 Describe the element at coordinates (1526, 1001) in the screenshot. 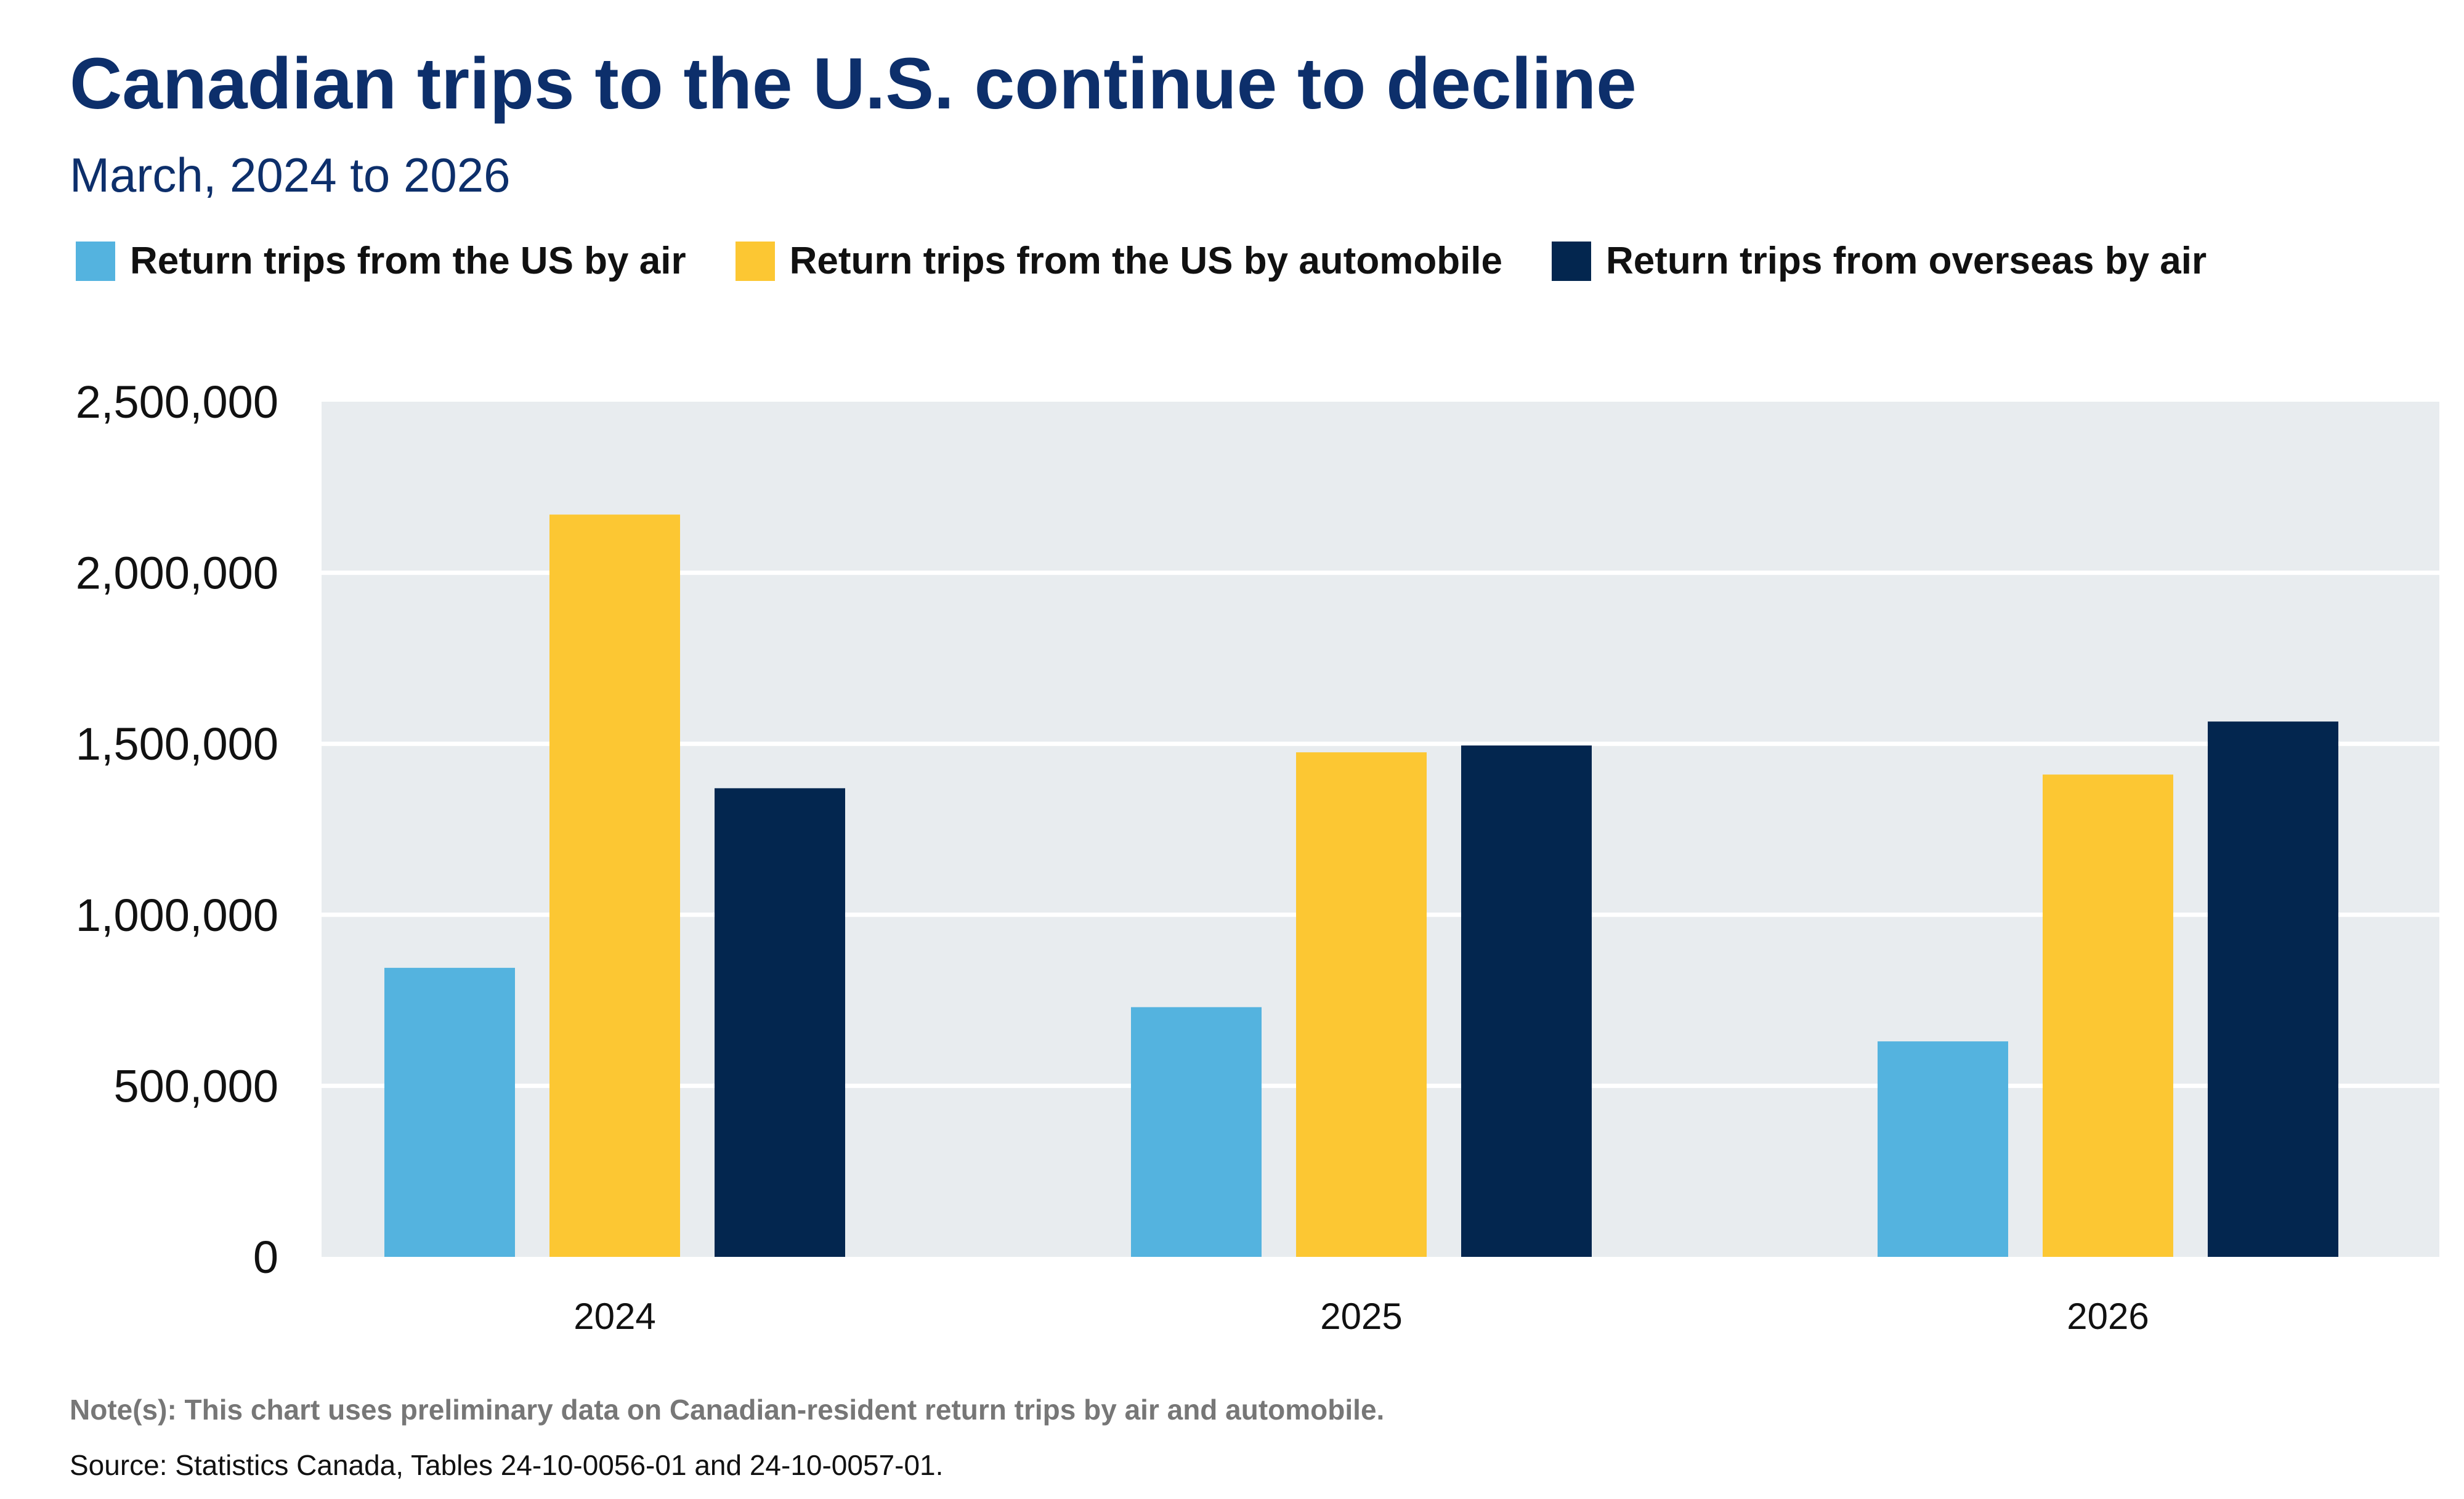

I see `bar-overseas-air-2025` at that location.